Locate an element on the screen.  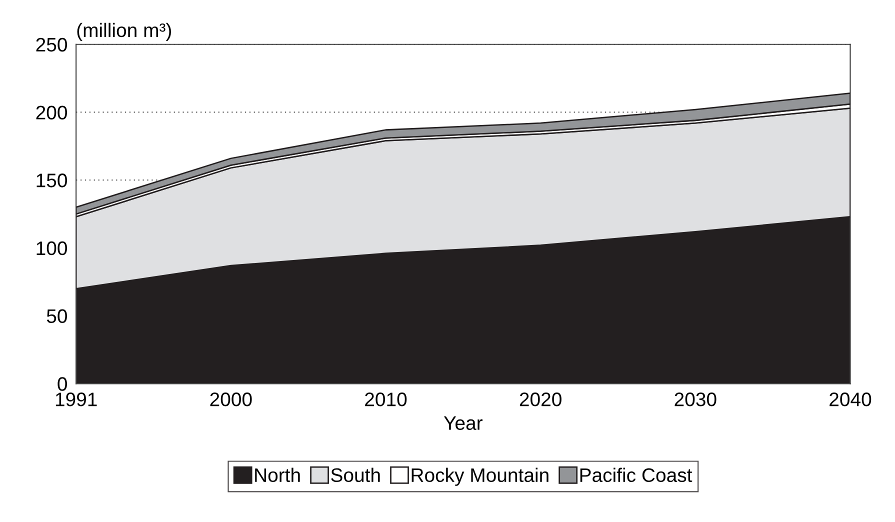
x-axis-title: Year is located at coordinates (463, 423).